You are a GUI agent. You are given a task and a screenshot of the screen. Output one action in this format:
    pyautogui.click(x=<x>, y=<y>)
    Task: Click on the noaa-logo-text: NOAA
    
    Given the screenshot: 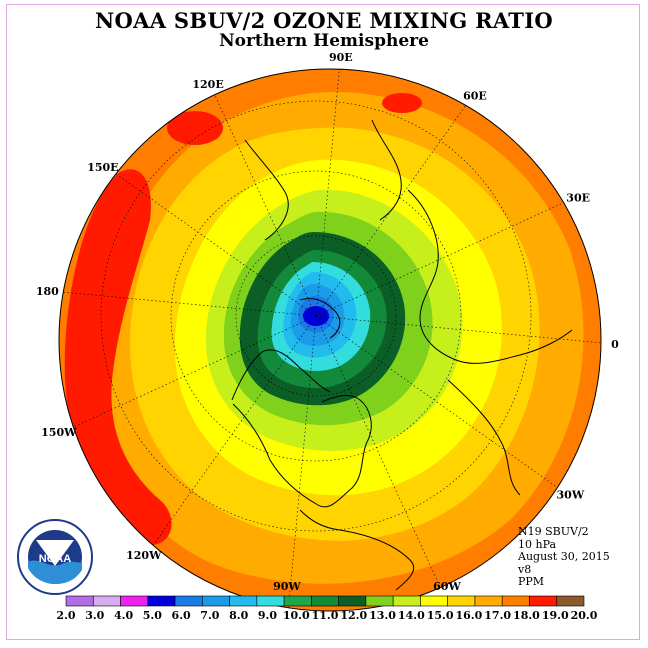 What is the action you would take?
    pyautogui.click(x=55, y=559)
    